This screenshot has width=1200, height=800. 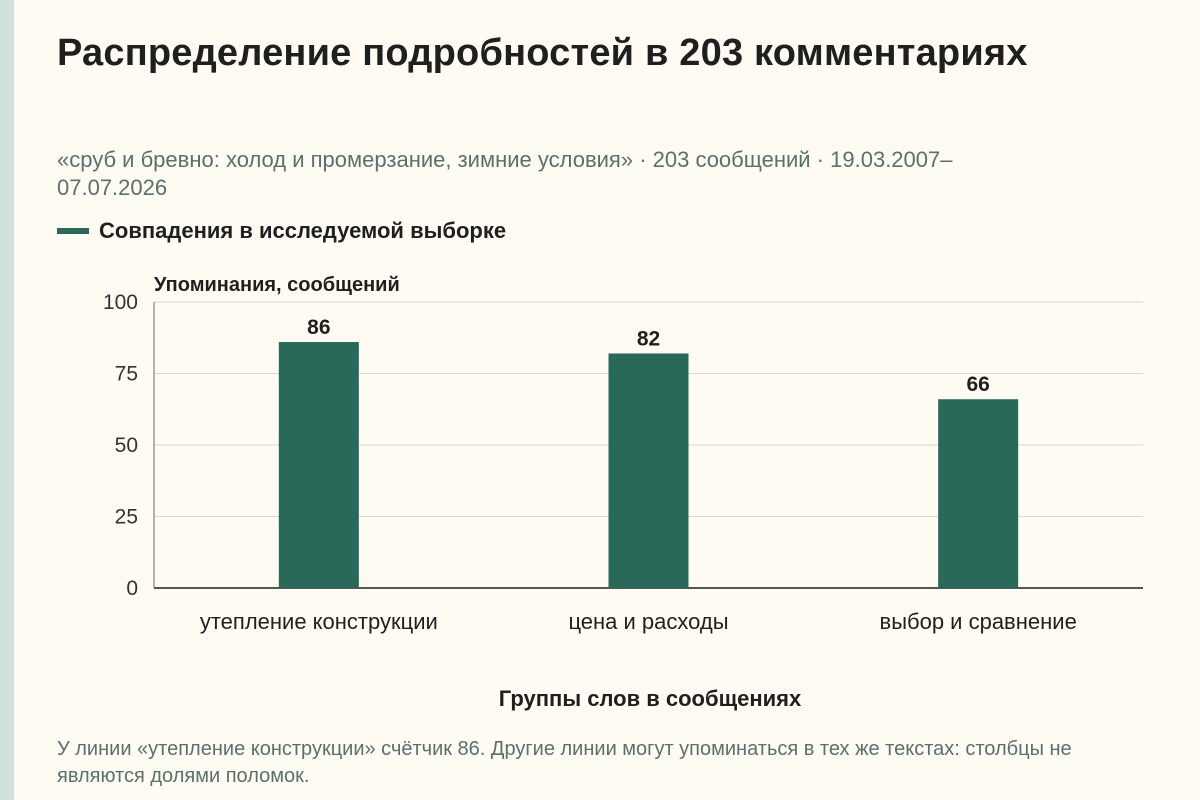 What do you see at coordinates (126, 517) in the screenshot?
I see `y-tick-label: 25` at bounding box center [126, 517].